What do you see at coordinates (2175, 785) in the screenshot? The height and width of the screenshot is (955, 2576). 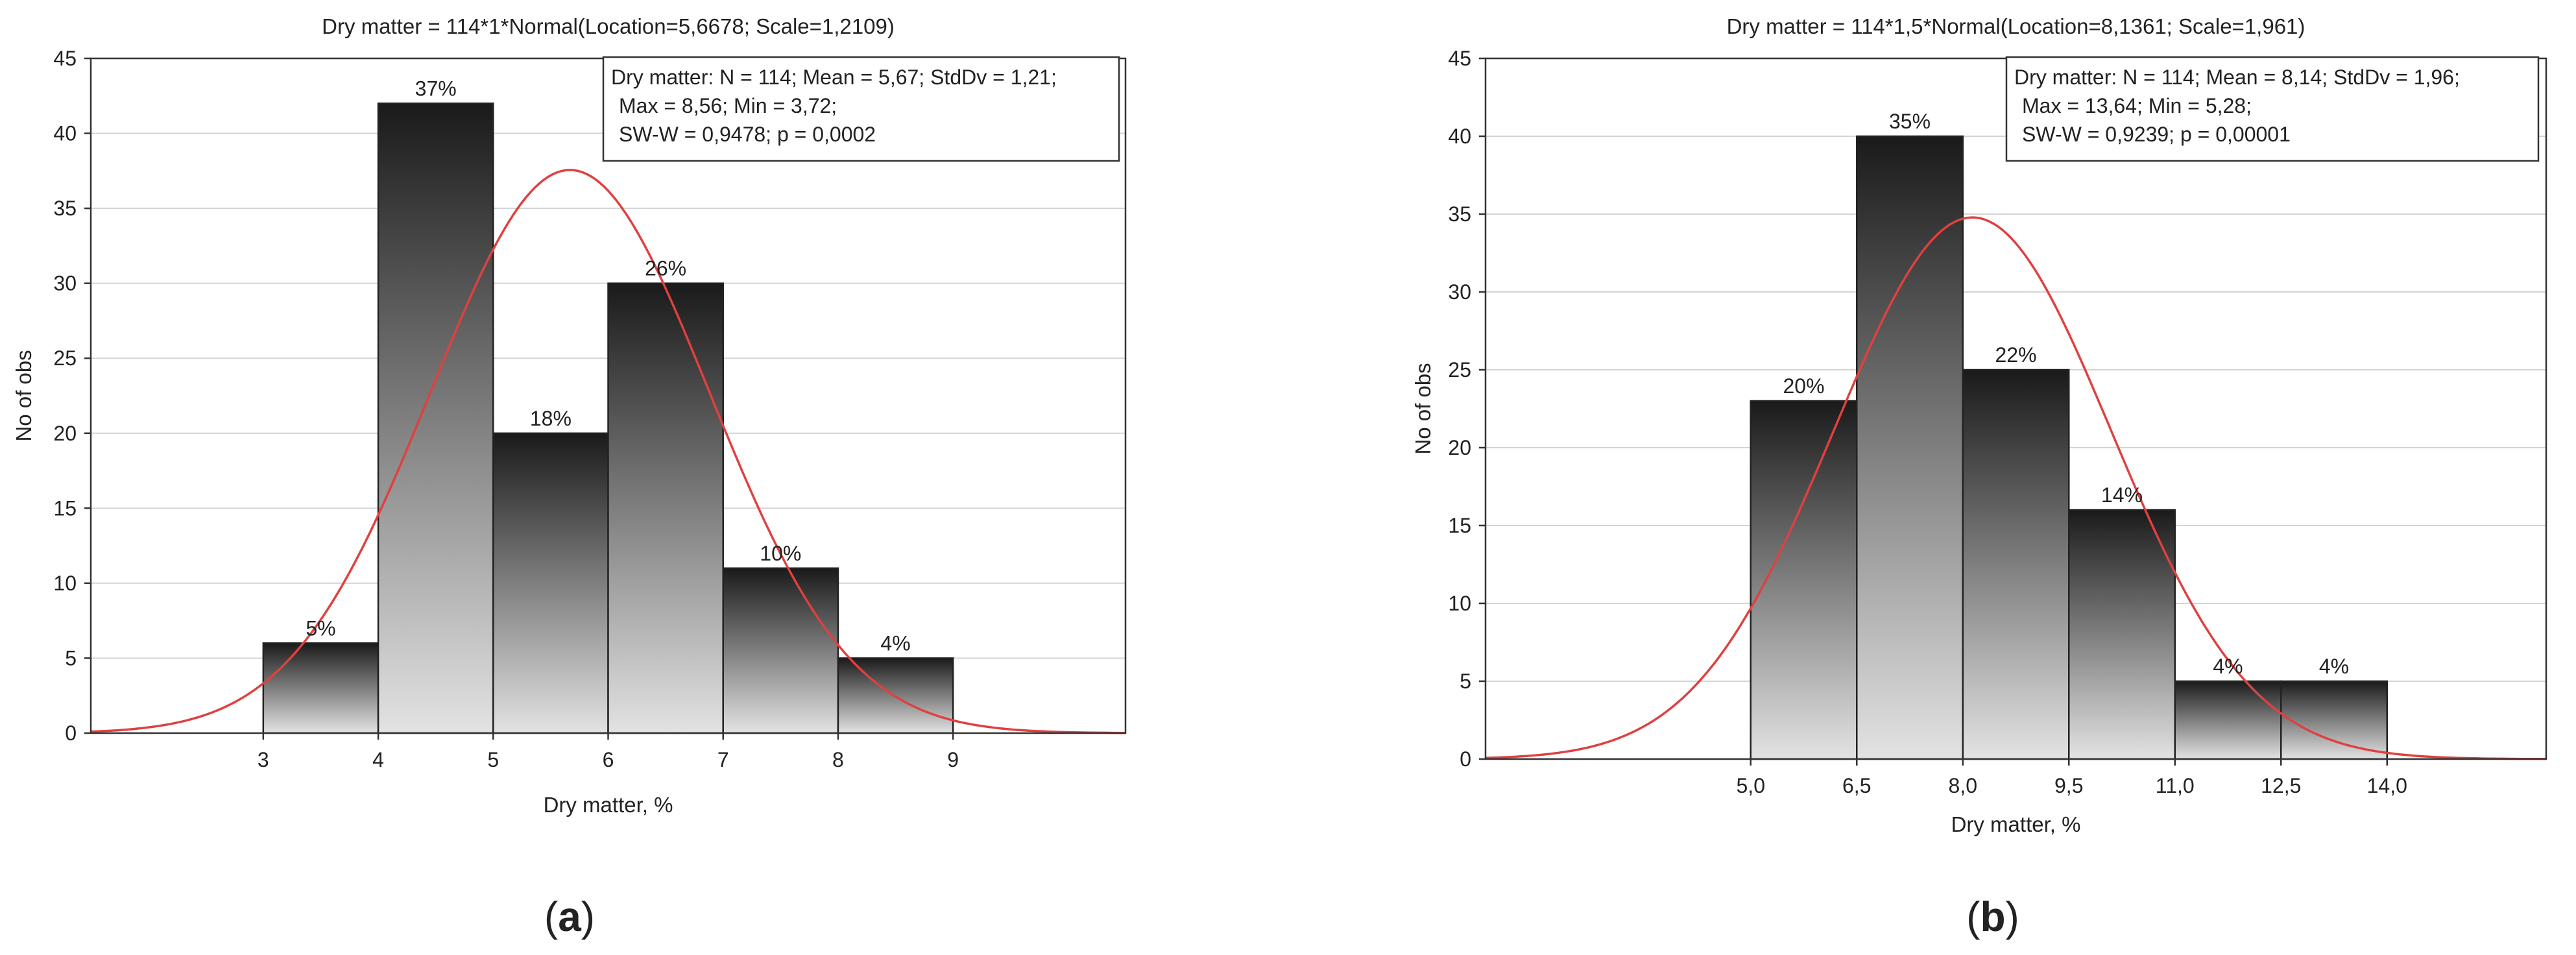 I see `x-tick-label: 11,0` at bounding box center [2175, 785].